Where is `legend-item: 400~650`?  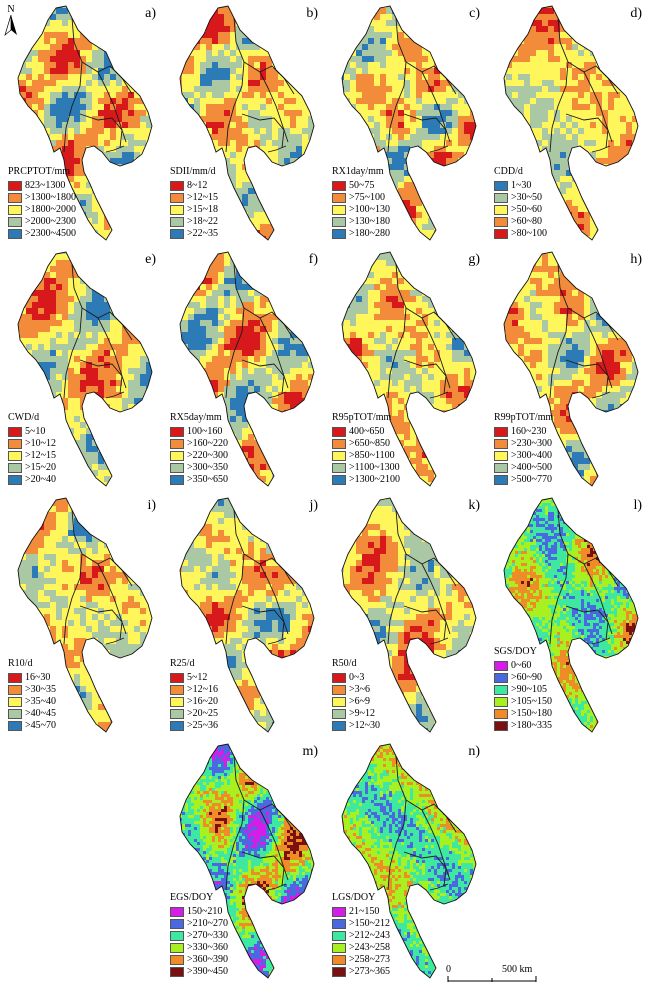 legend-item: 400~650 is located at coordinates (366, 432).